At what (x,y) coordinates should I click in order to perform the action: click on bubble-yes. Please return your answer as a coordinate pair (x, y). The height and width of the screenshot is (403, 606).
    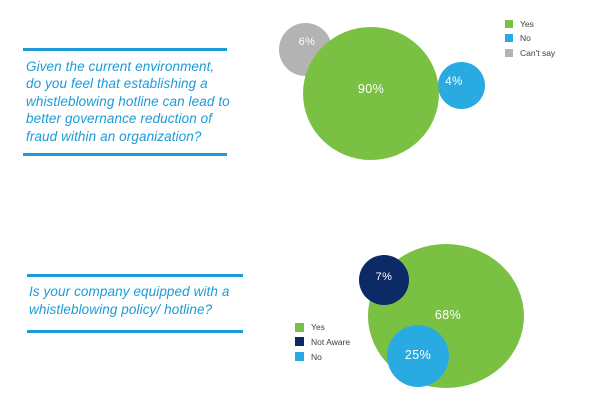
    Looking at the image, I should click on (371, 93).